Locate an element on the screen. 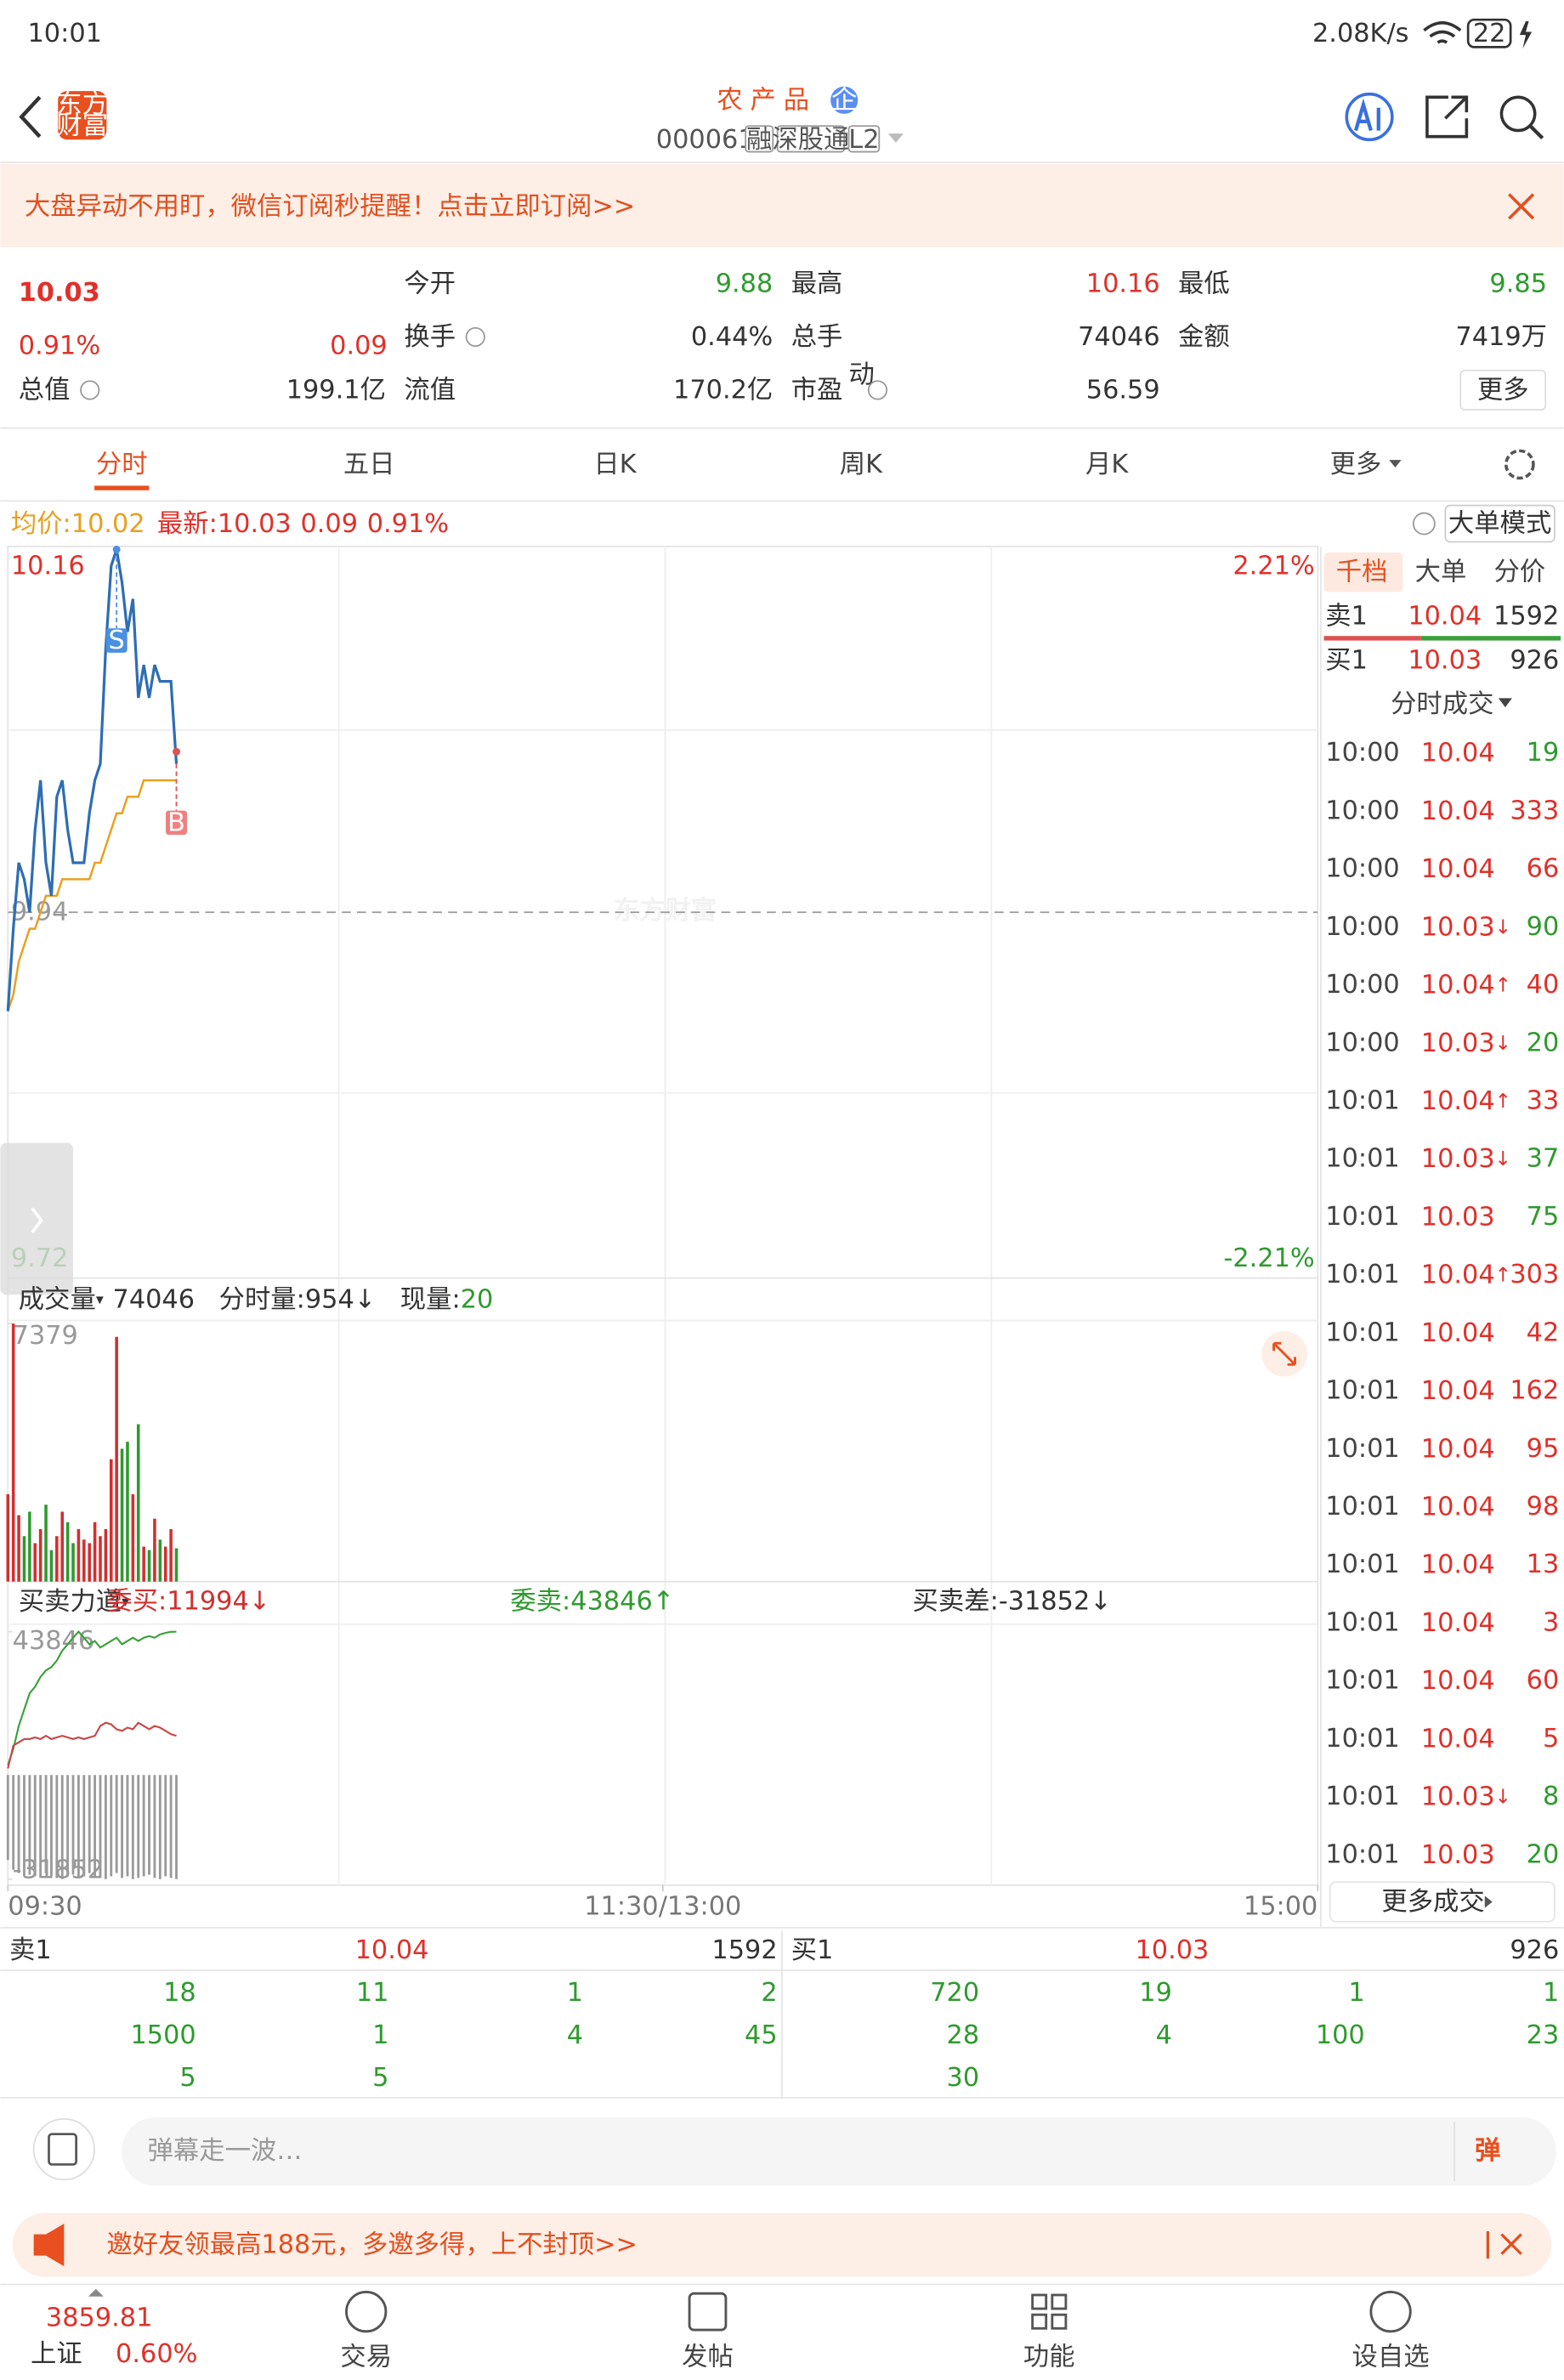 This screenshot has width=1564, height=2380. tab: 月K is located at coordinates (1107, 464).